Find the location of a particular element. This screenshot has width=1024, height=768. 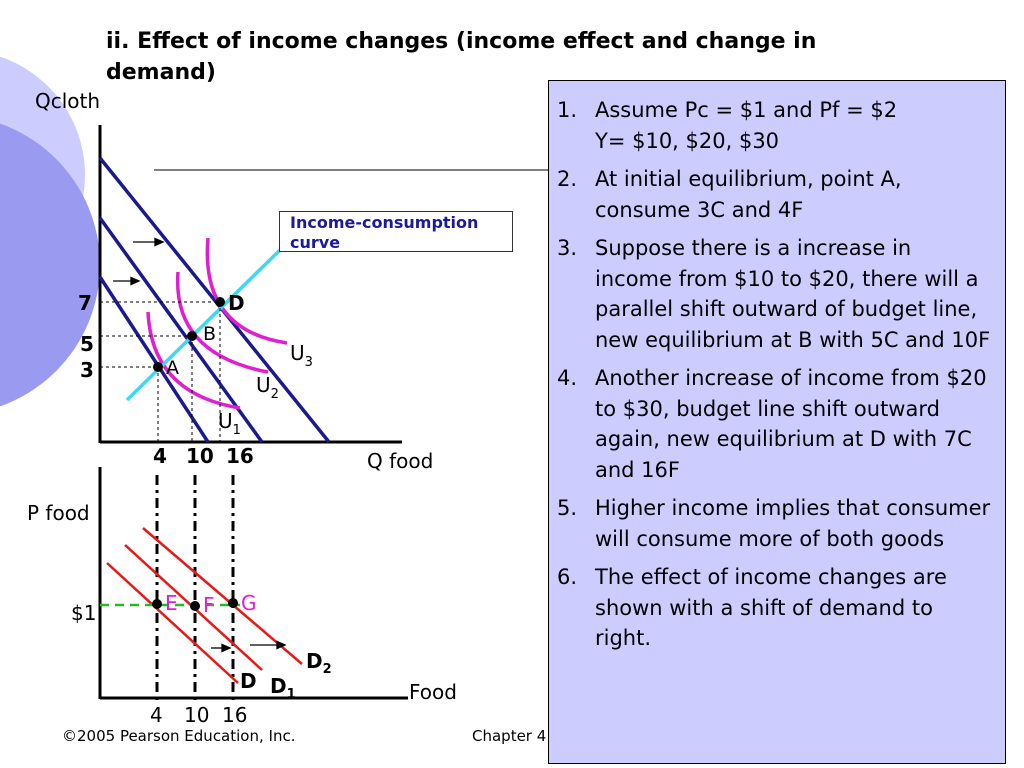

top-guides is located at coordinates (160, 371).